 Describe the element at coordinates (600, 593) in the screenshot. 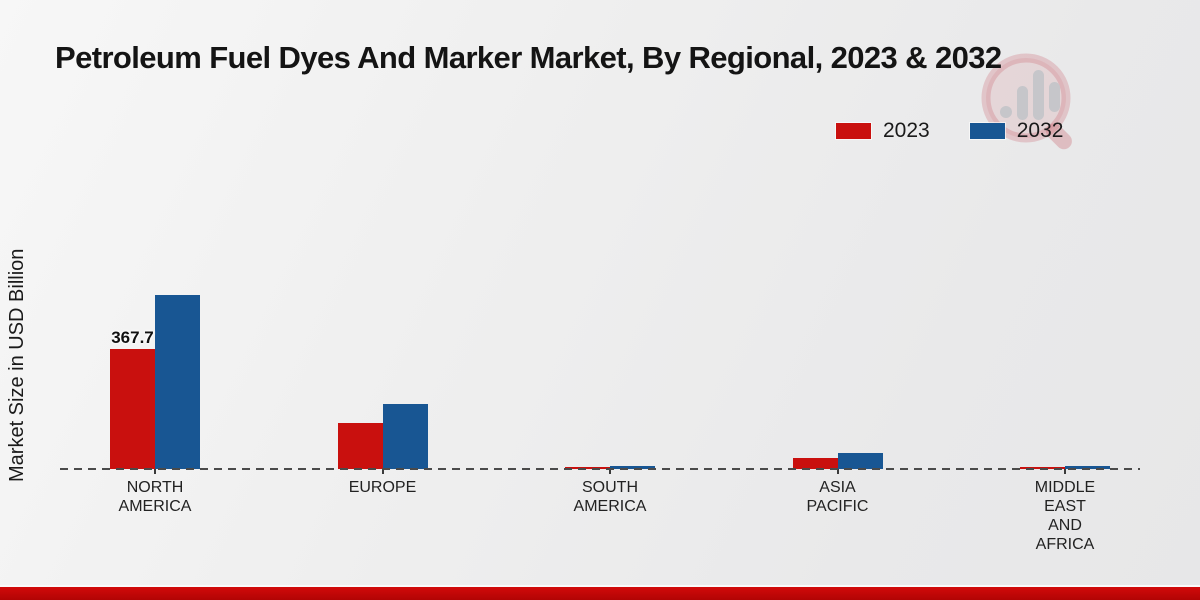

I see `footer-stripe` at that location.